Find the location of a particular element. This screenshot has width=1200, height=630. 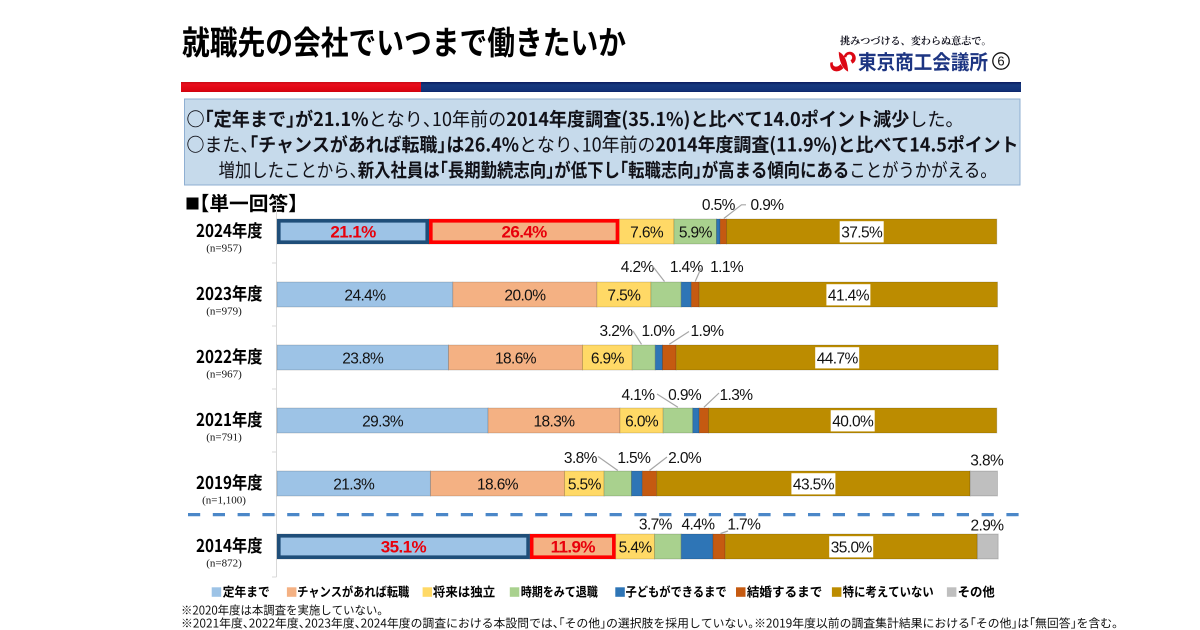

svg-text: 7.6% is located at coordinates (647, 233).